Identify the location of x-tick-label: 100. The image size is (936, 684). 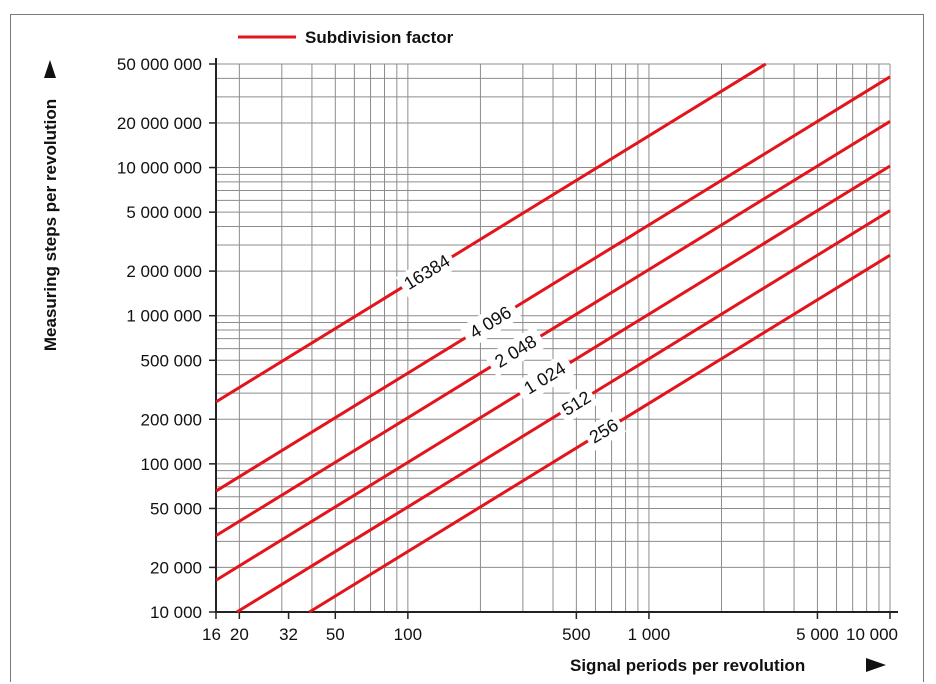
(408, 634).